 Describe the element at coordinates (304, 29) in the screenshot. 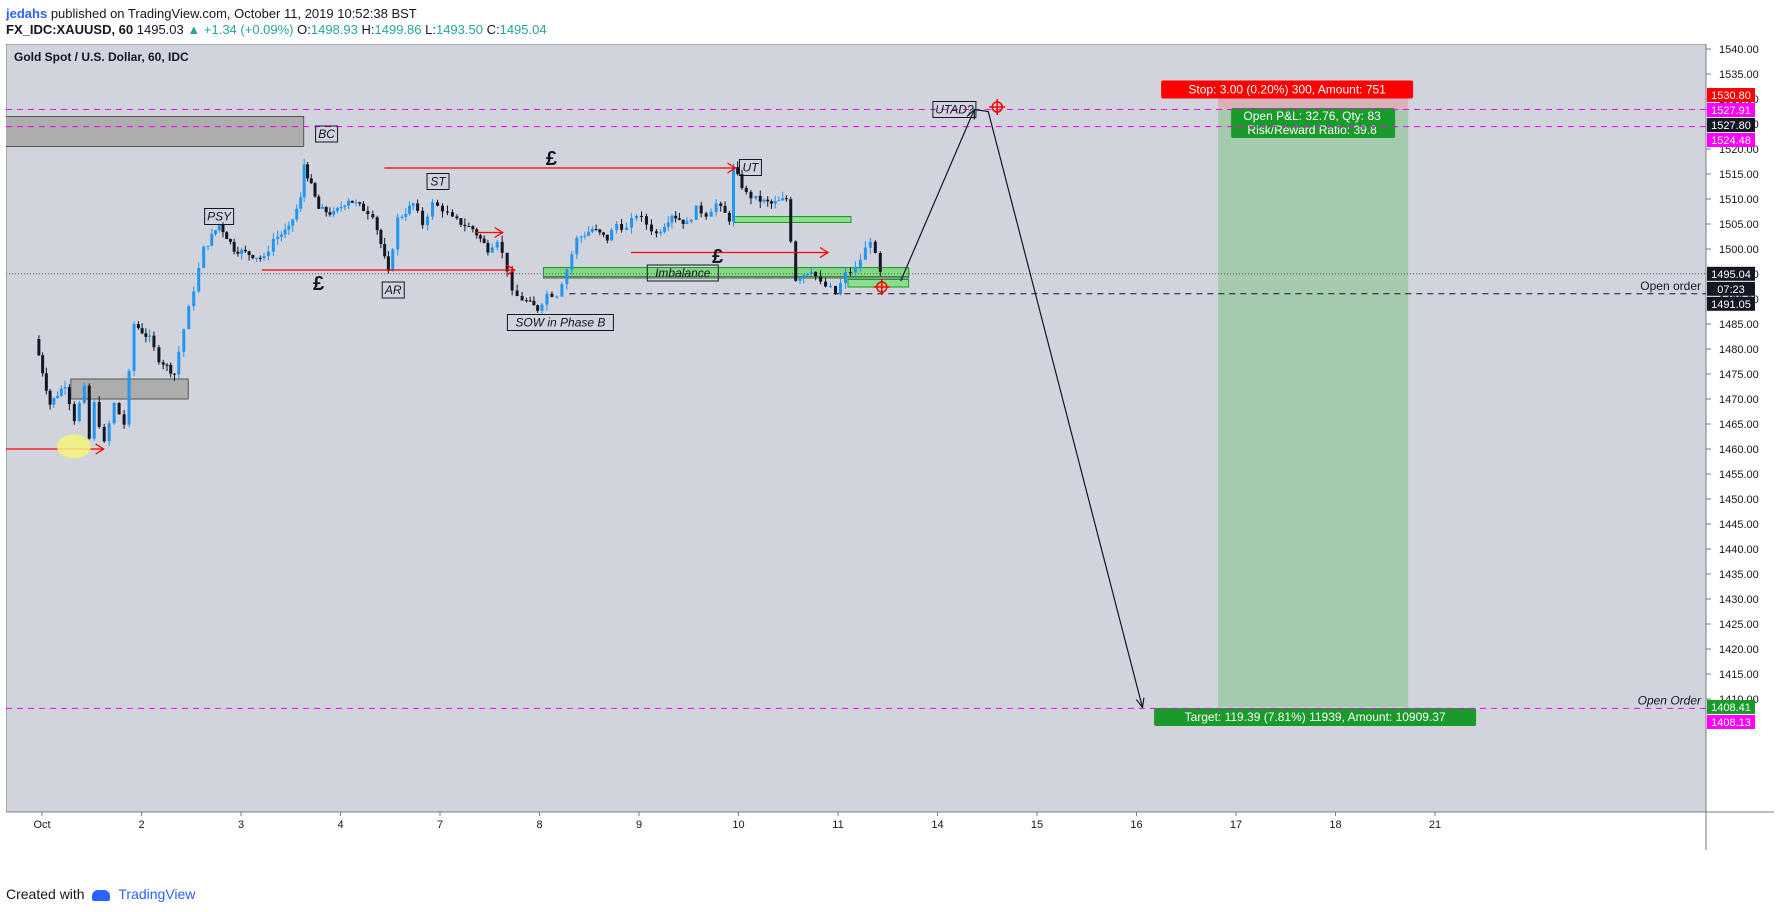

I see `open-label: O:` at that location.